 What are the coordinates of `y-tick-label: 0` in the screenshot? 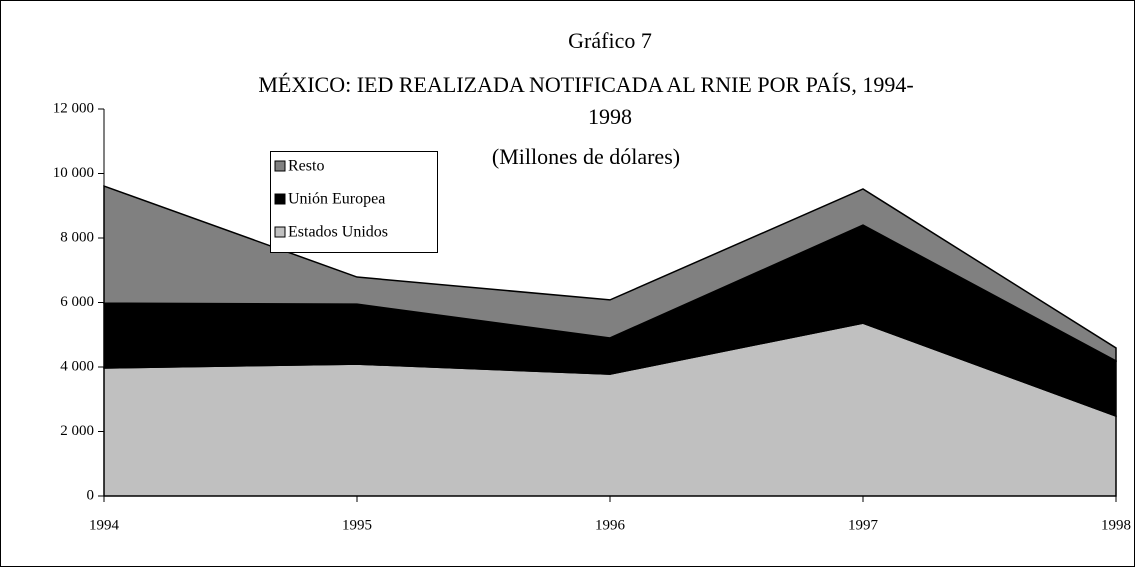 It's located at (91, 495).